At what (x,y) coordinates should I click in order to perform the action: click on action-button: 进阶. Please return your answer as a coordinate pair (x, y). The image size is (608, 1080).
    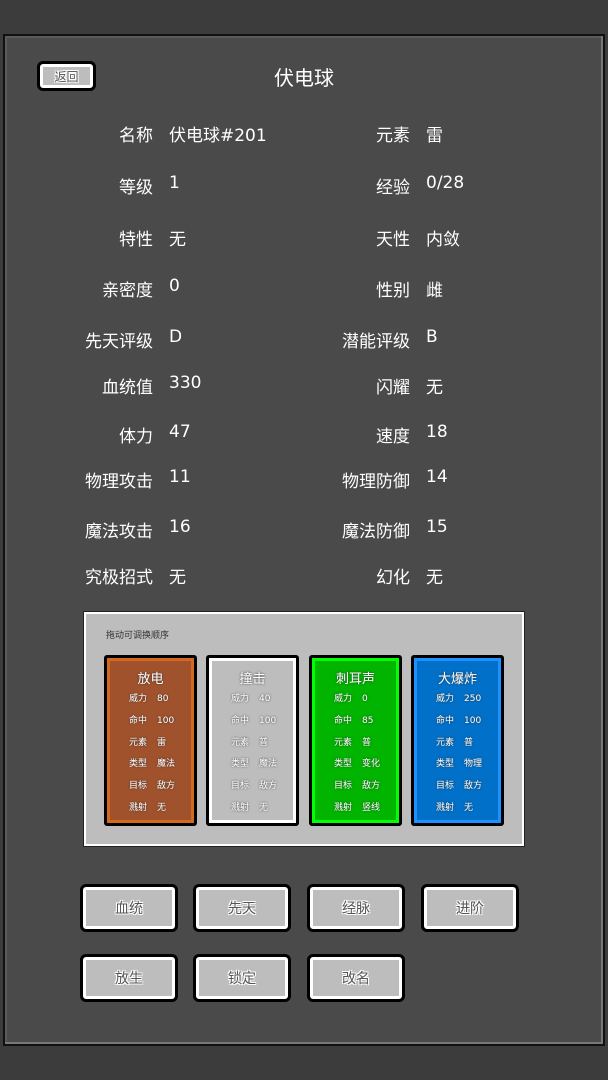
    Looking at the image, I should click on (470, 908).